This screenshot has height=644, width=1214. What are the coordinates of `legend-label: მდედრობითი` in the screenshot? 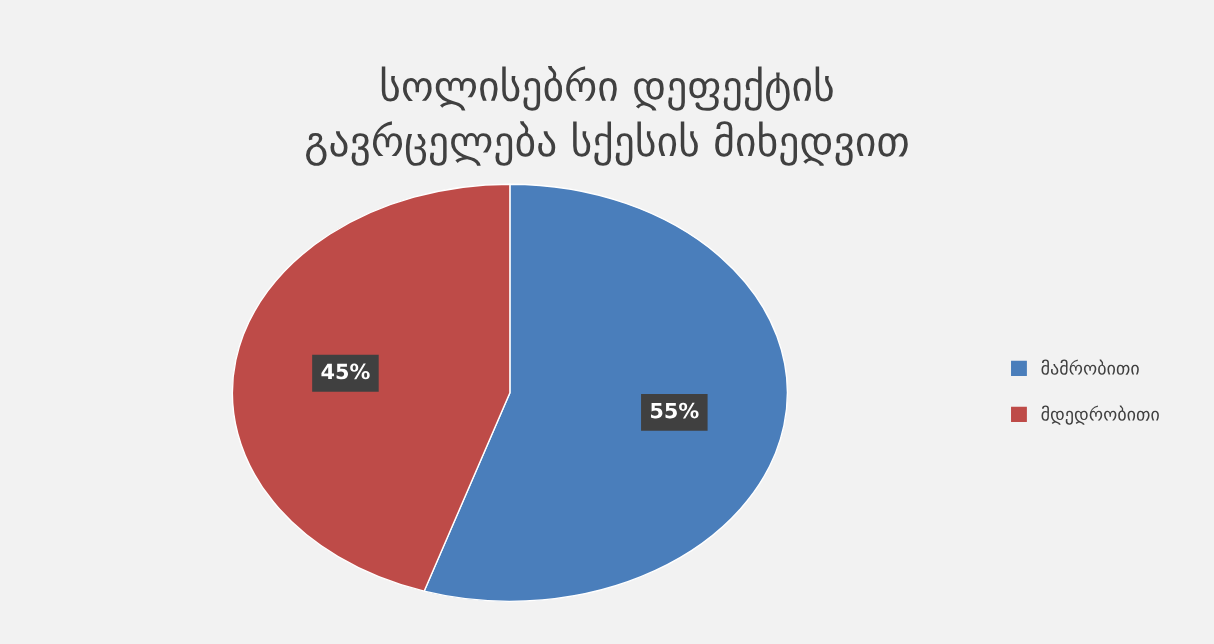 It's located at (1100, 415).